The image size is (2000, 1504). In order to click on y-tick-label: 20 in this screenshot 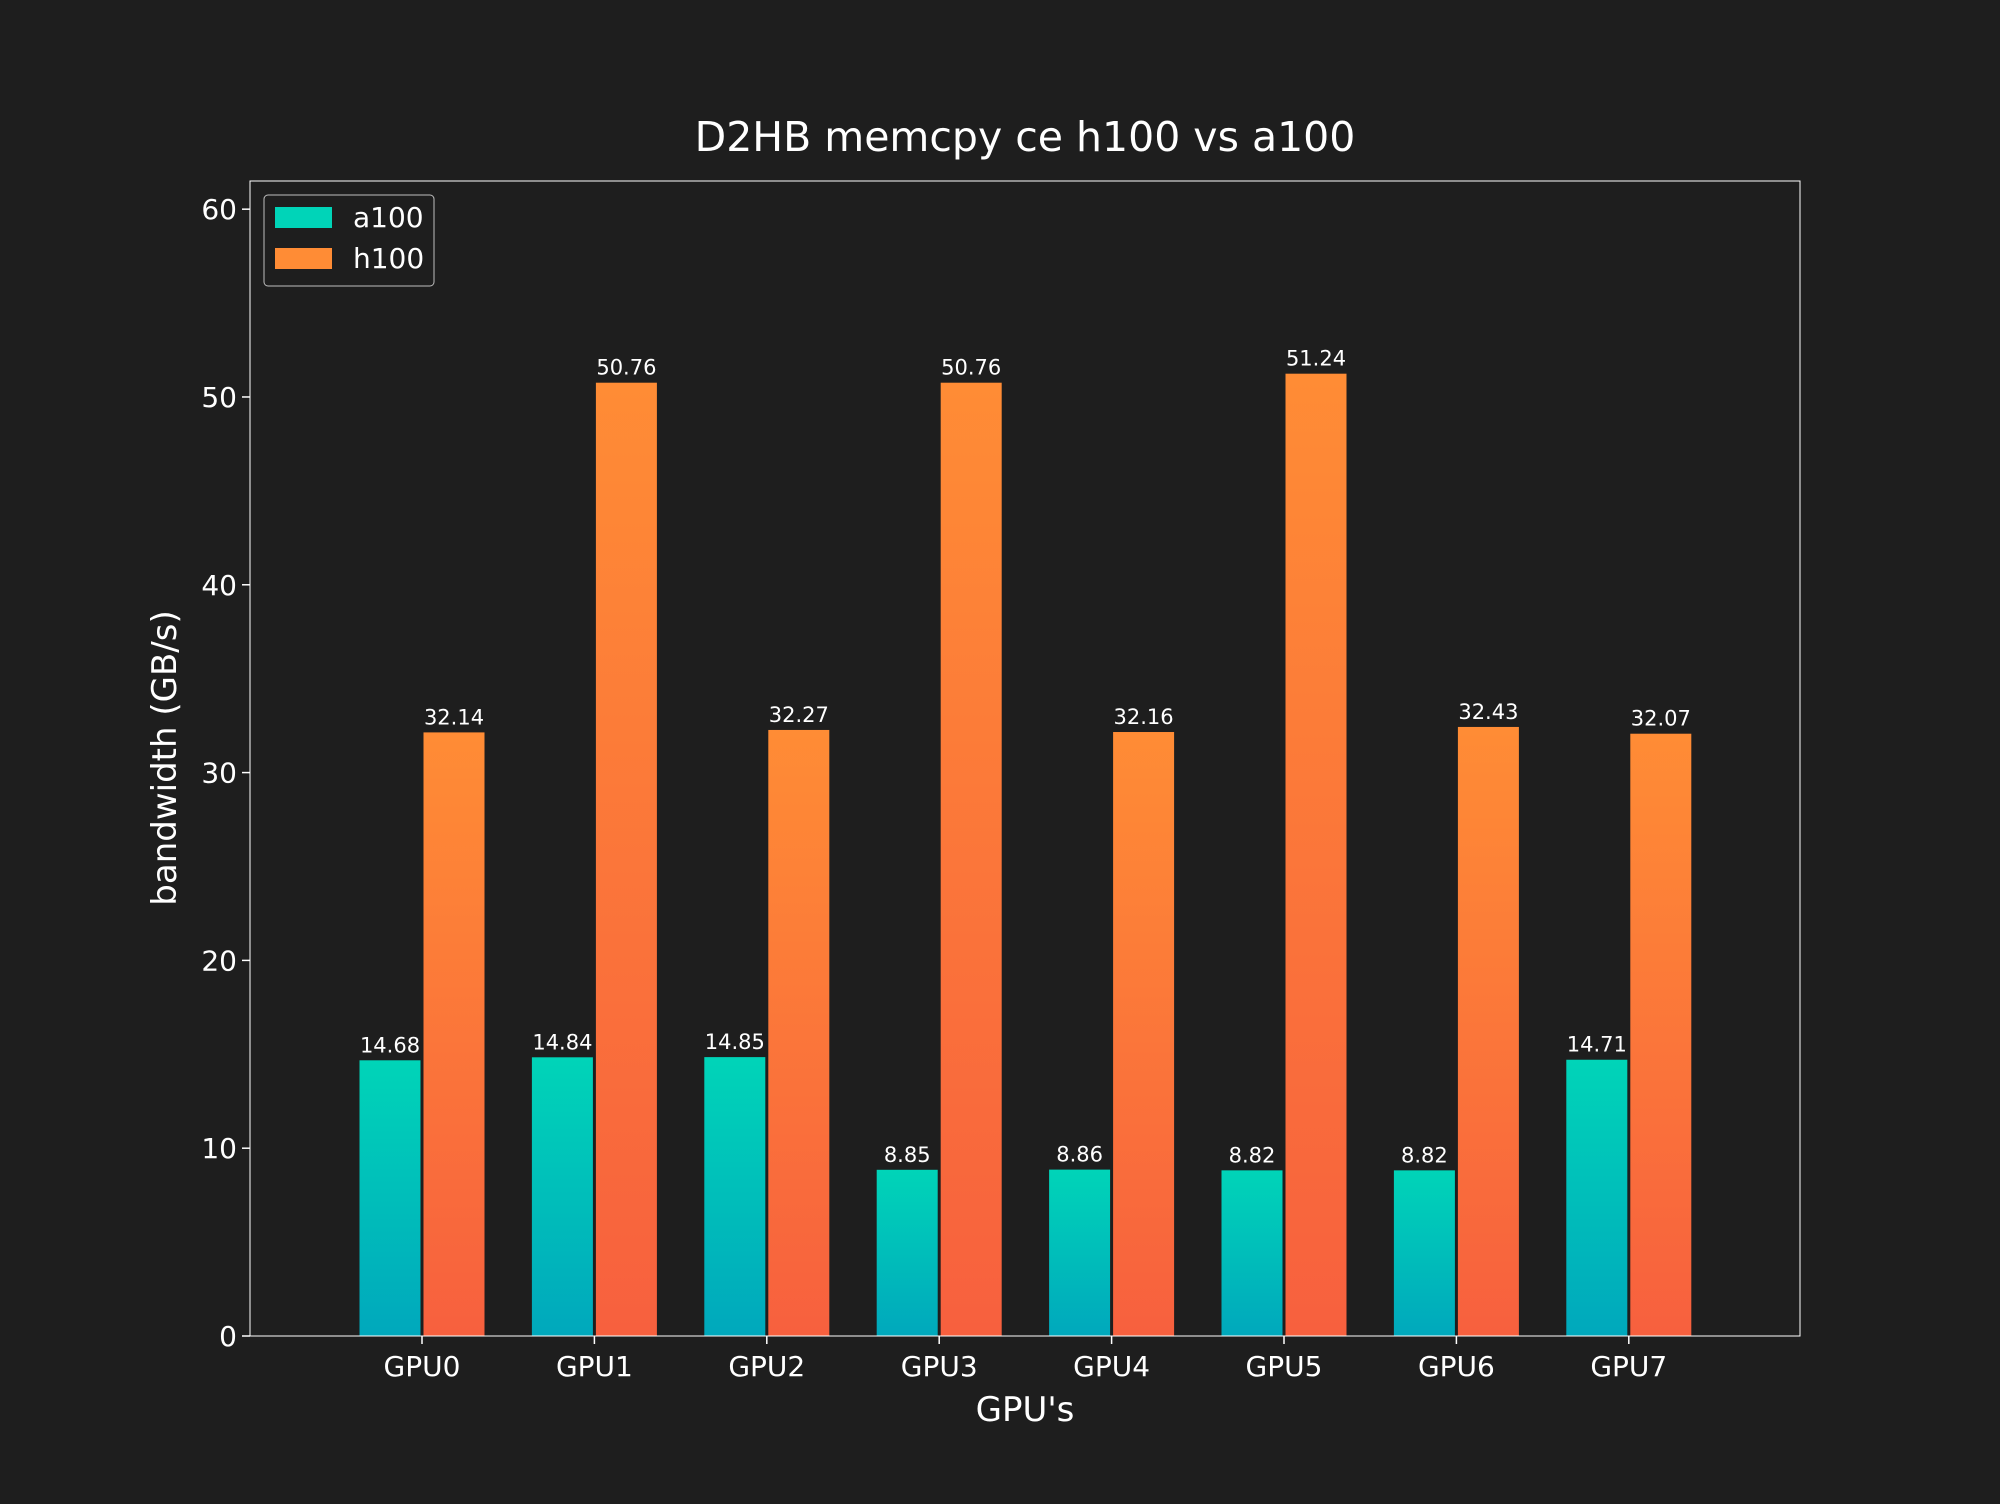, I will do `click(219, 960)`.